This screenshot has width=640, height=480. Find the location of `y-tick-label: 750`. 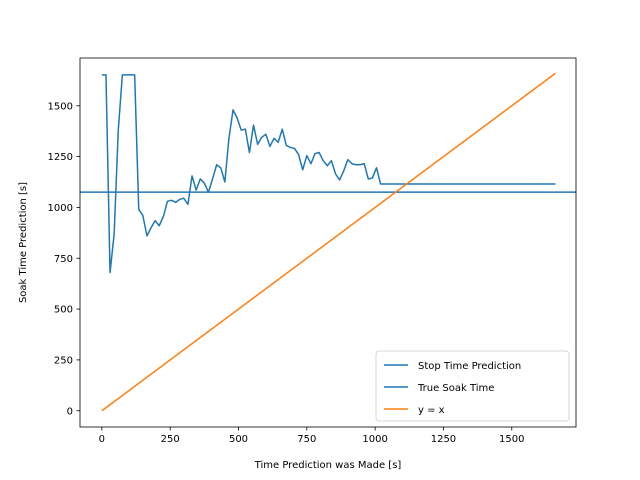

y-tick-label: 750 is located at coordinates (63, 259).